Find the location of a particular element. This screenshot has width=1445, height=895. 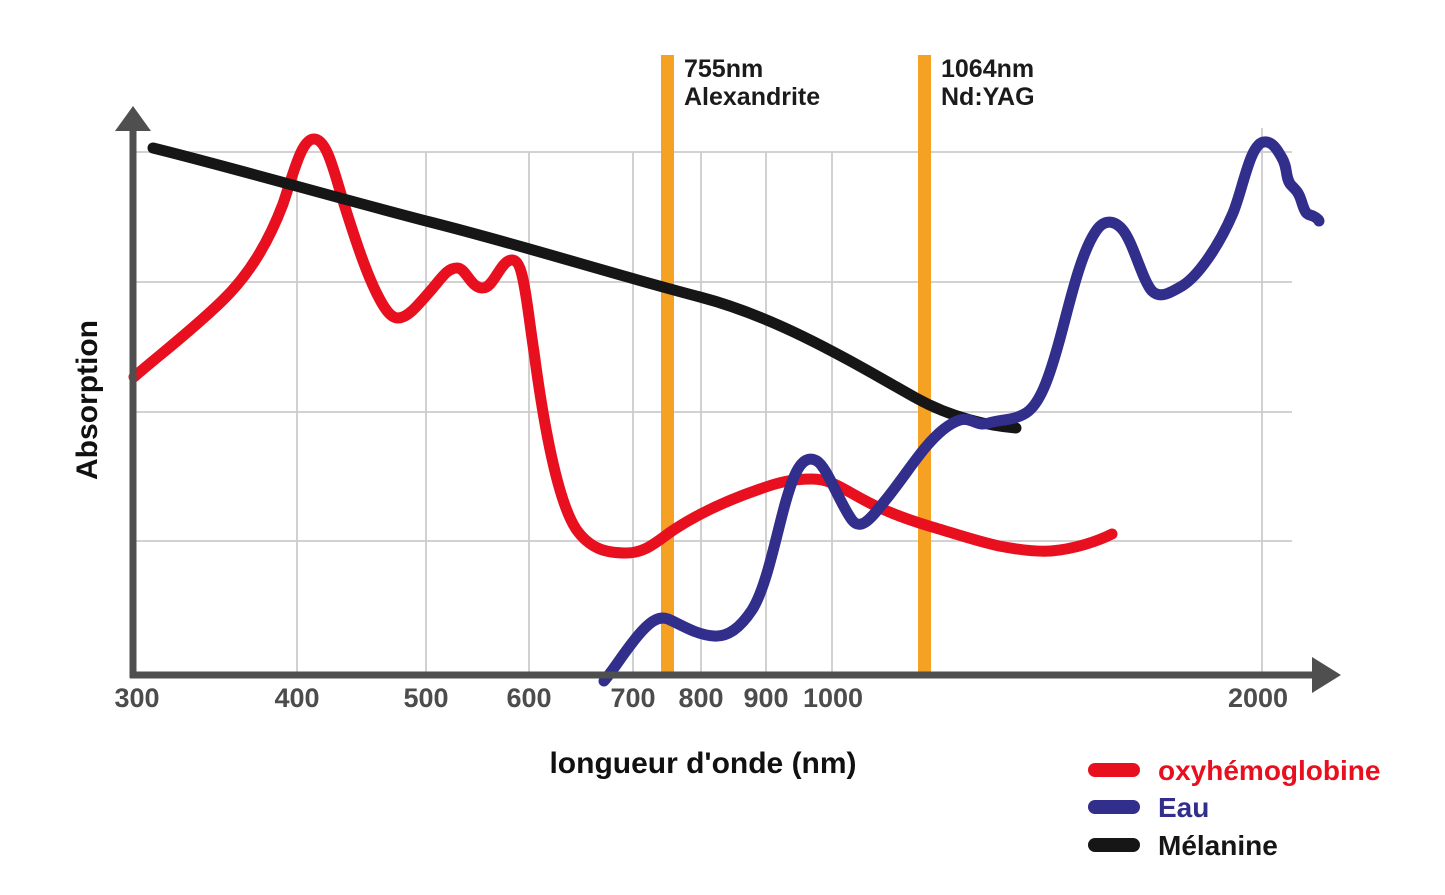

ndyag-wavelength-label: 1064nm is located at coordinates (987, 69).